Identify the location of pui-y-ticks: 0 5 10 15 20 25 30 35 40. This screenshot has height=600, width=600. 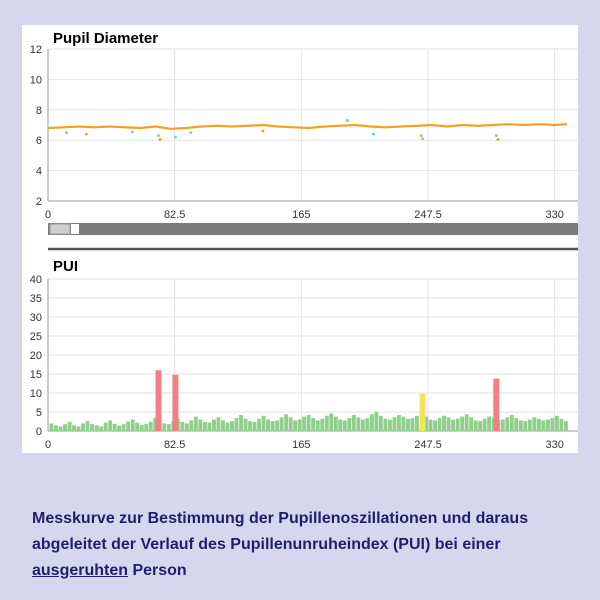
(36, 356).